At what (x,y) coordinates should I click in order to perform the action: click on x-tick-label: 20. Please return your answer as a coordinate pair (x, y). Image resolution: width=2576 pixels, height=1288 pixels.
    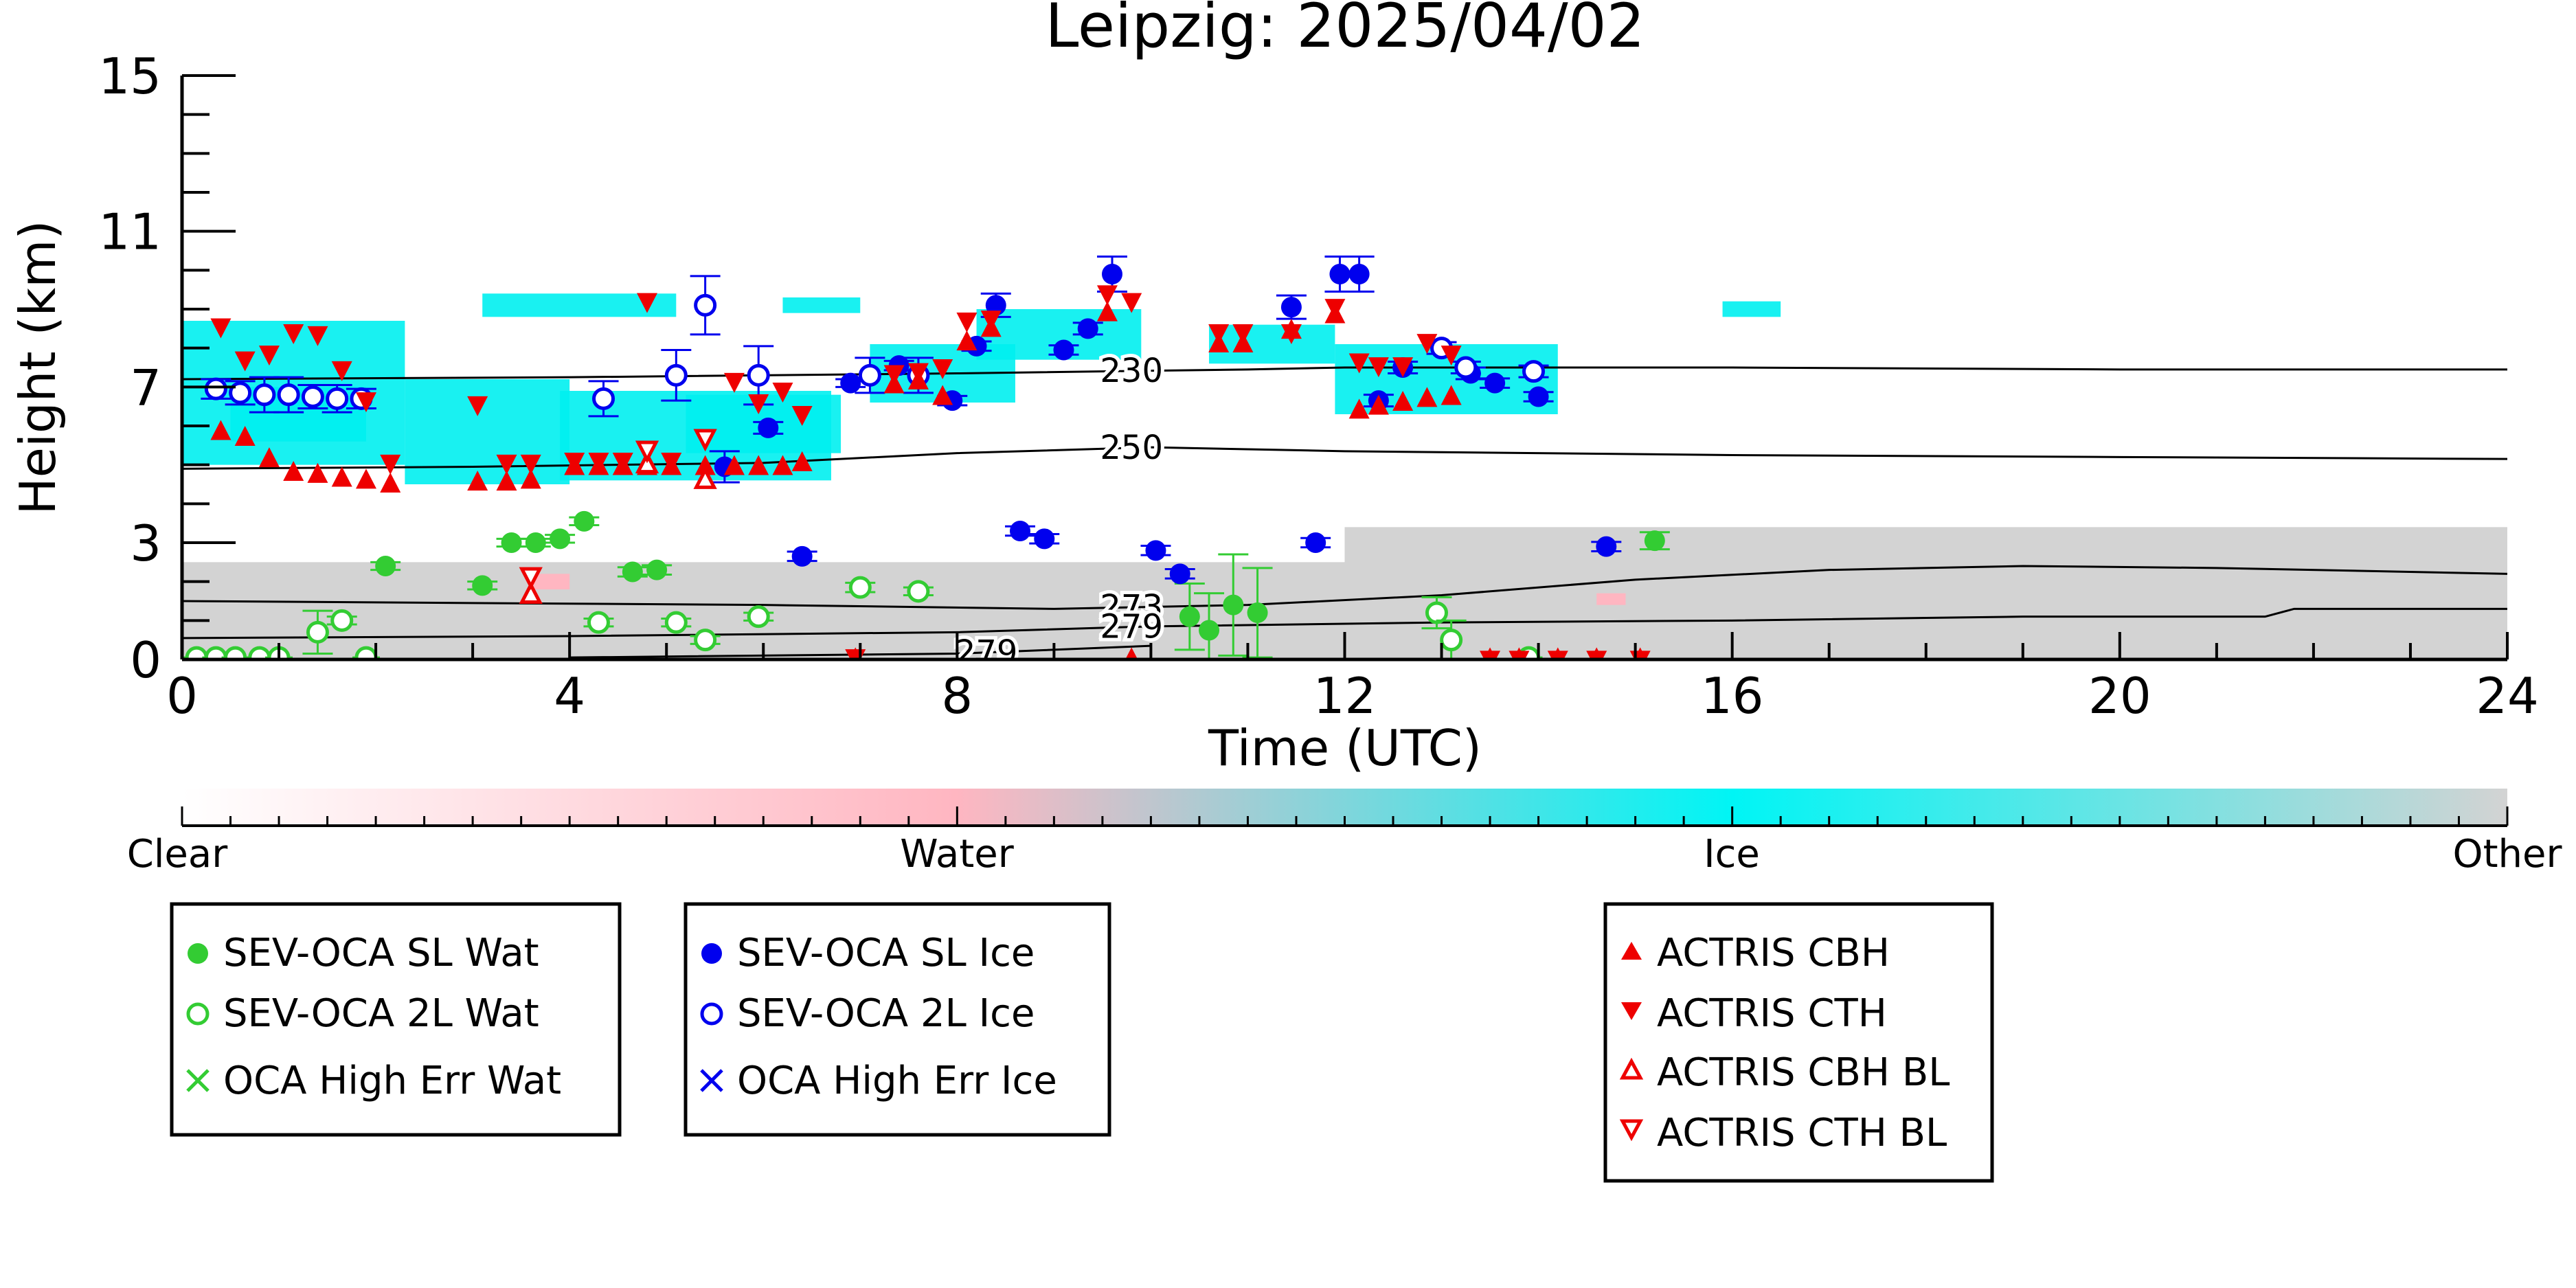
    Looking at the image, I should click on (2119, 696).